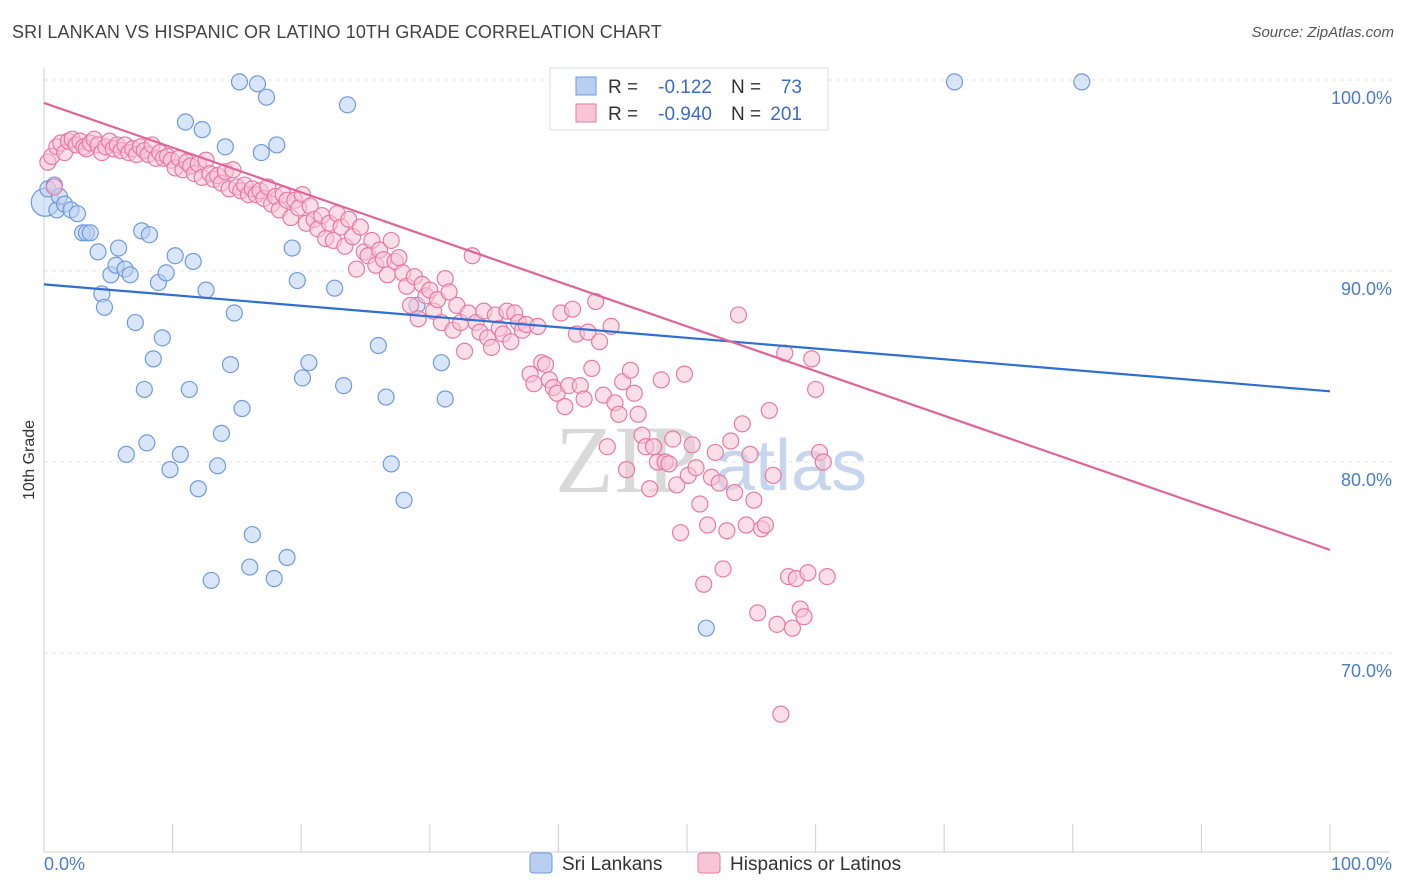 Image resolution: width=1406 pixels, height=892 pixels. I want to click on y-tick-label: 100.0%, so click(1361, 98).